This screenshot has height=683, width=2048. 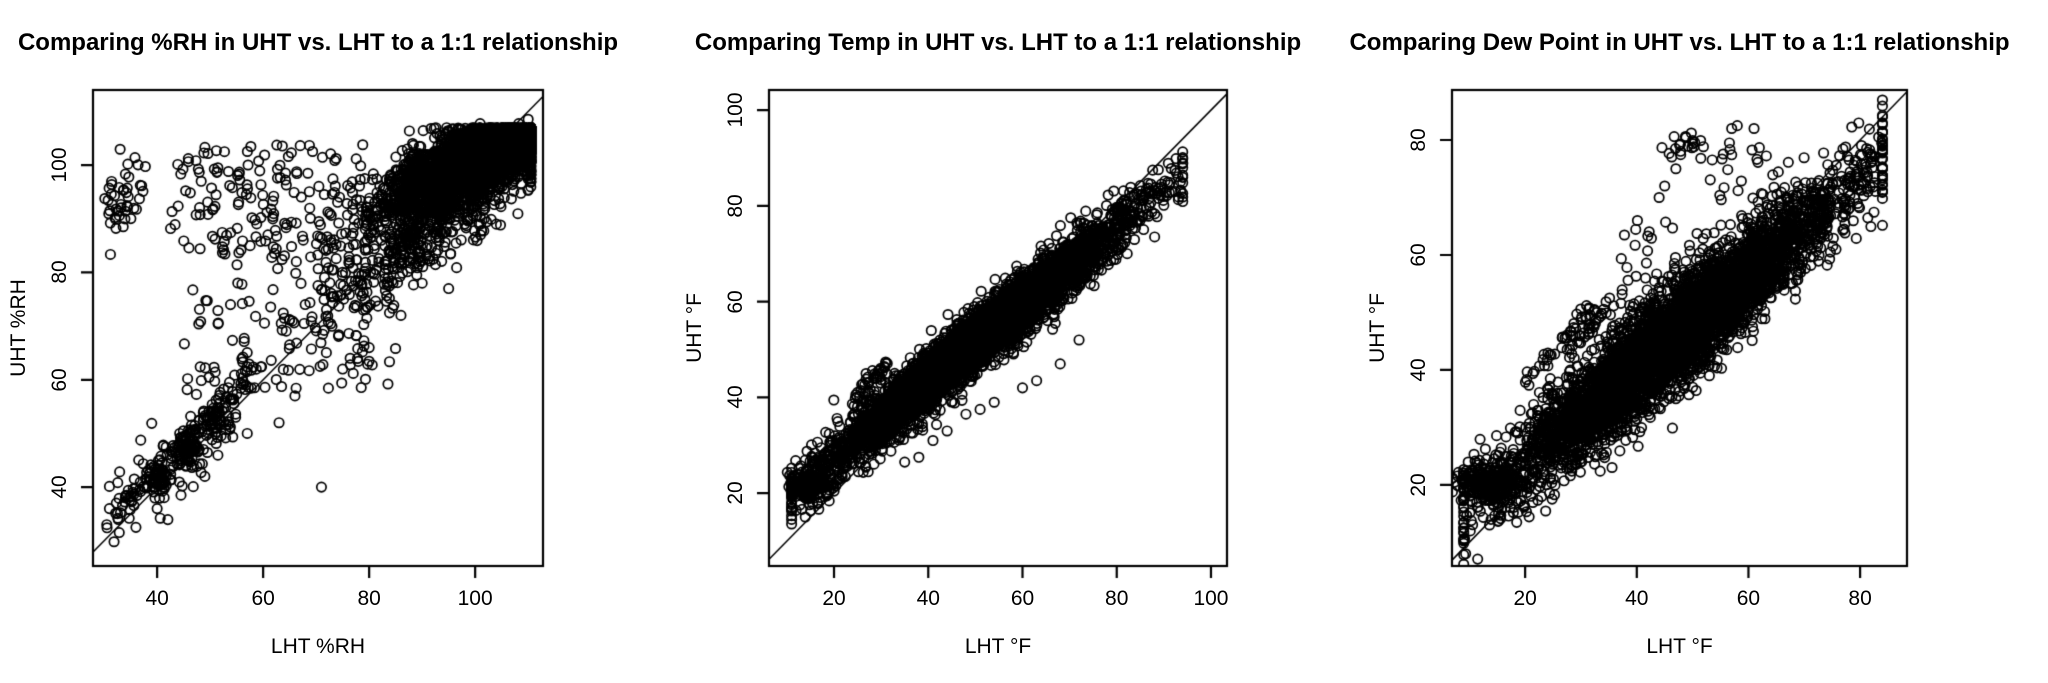 What do you see at coordinates (263, 598) in the screenshot?
I see `panel-0-x-tick-label: 60` at bounding box center [263, 598].